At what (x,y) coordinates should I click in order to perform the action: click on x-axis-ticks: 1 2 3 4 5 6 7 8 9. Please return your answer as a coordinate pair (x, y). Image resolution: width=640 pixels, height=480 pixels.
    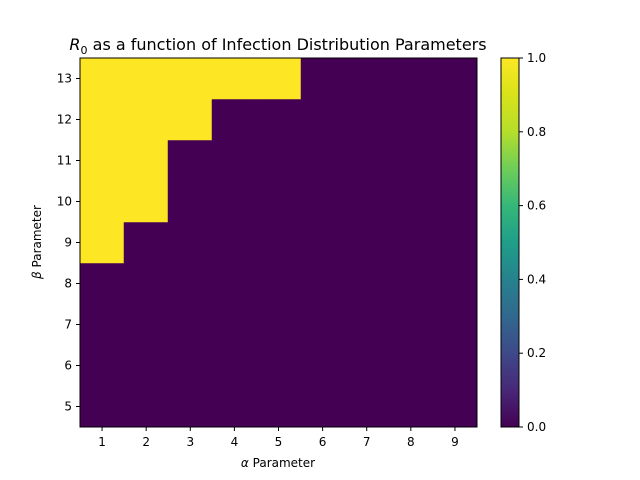
    Looking at the image, I should click on (278, 438).